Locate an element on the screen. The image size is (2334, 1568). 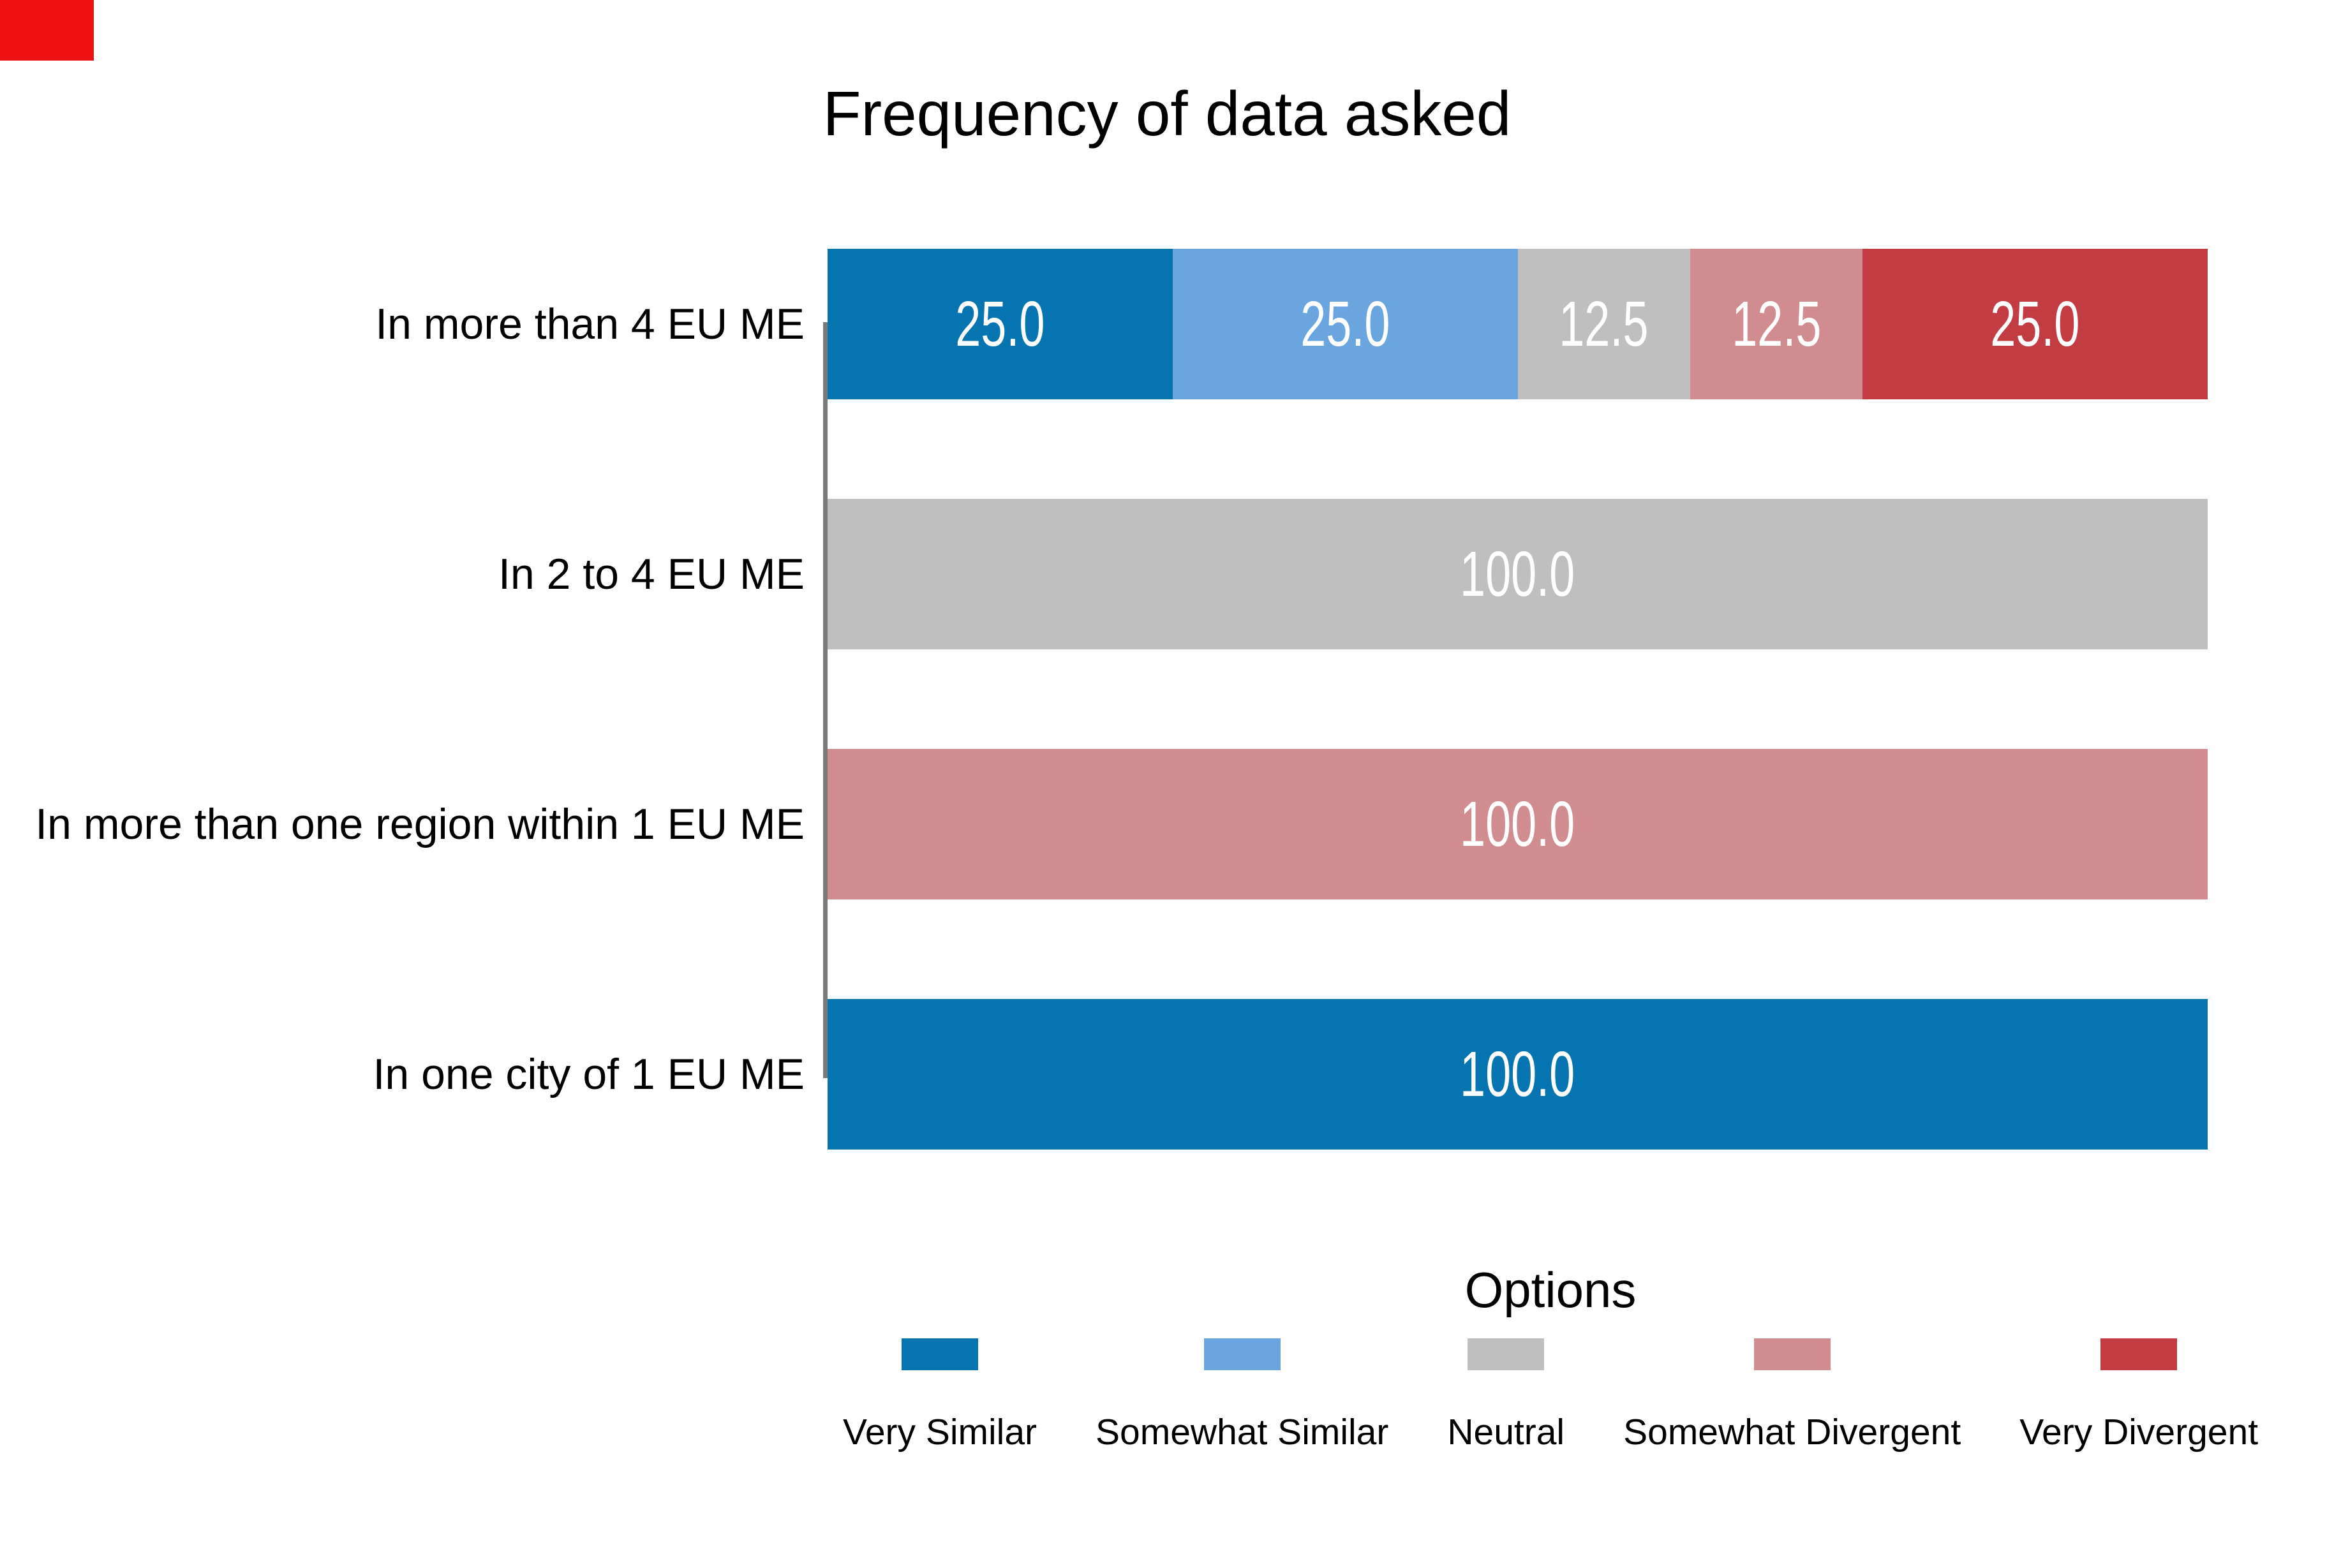
bar-segment-very-similar: 25.0 is located at coordinates (1000, 324).